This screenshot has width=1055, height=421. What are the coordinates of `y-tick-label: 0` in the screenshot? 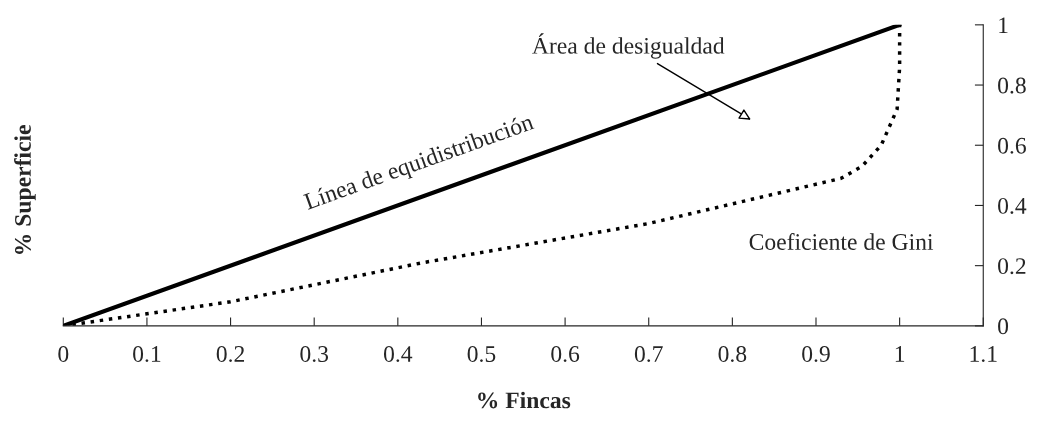 It's located at (1003, 326).